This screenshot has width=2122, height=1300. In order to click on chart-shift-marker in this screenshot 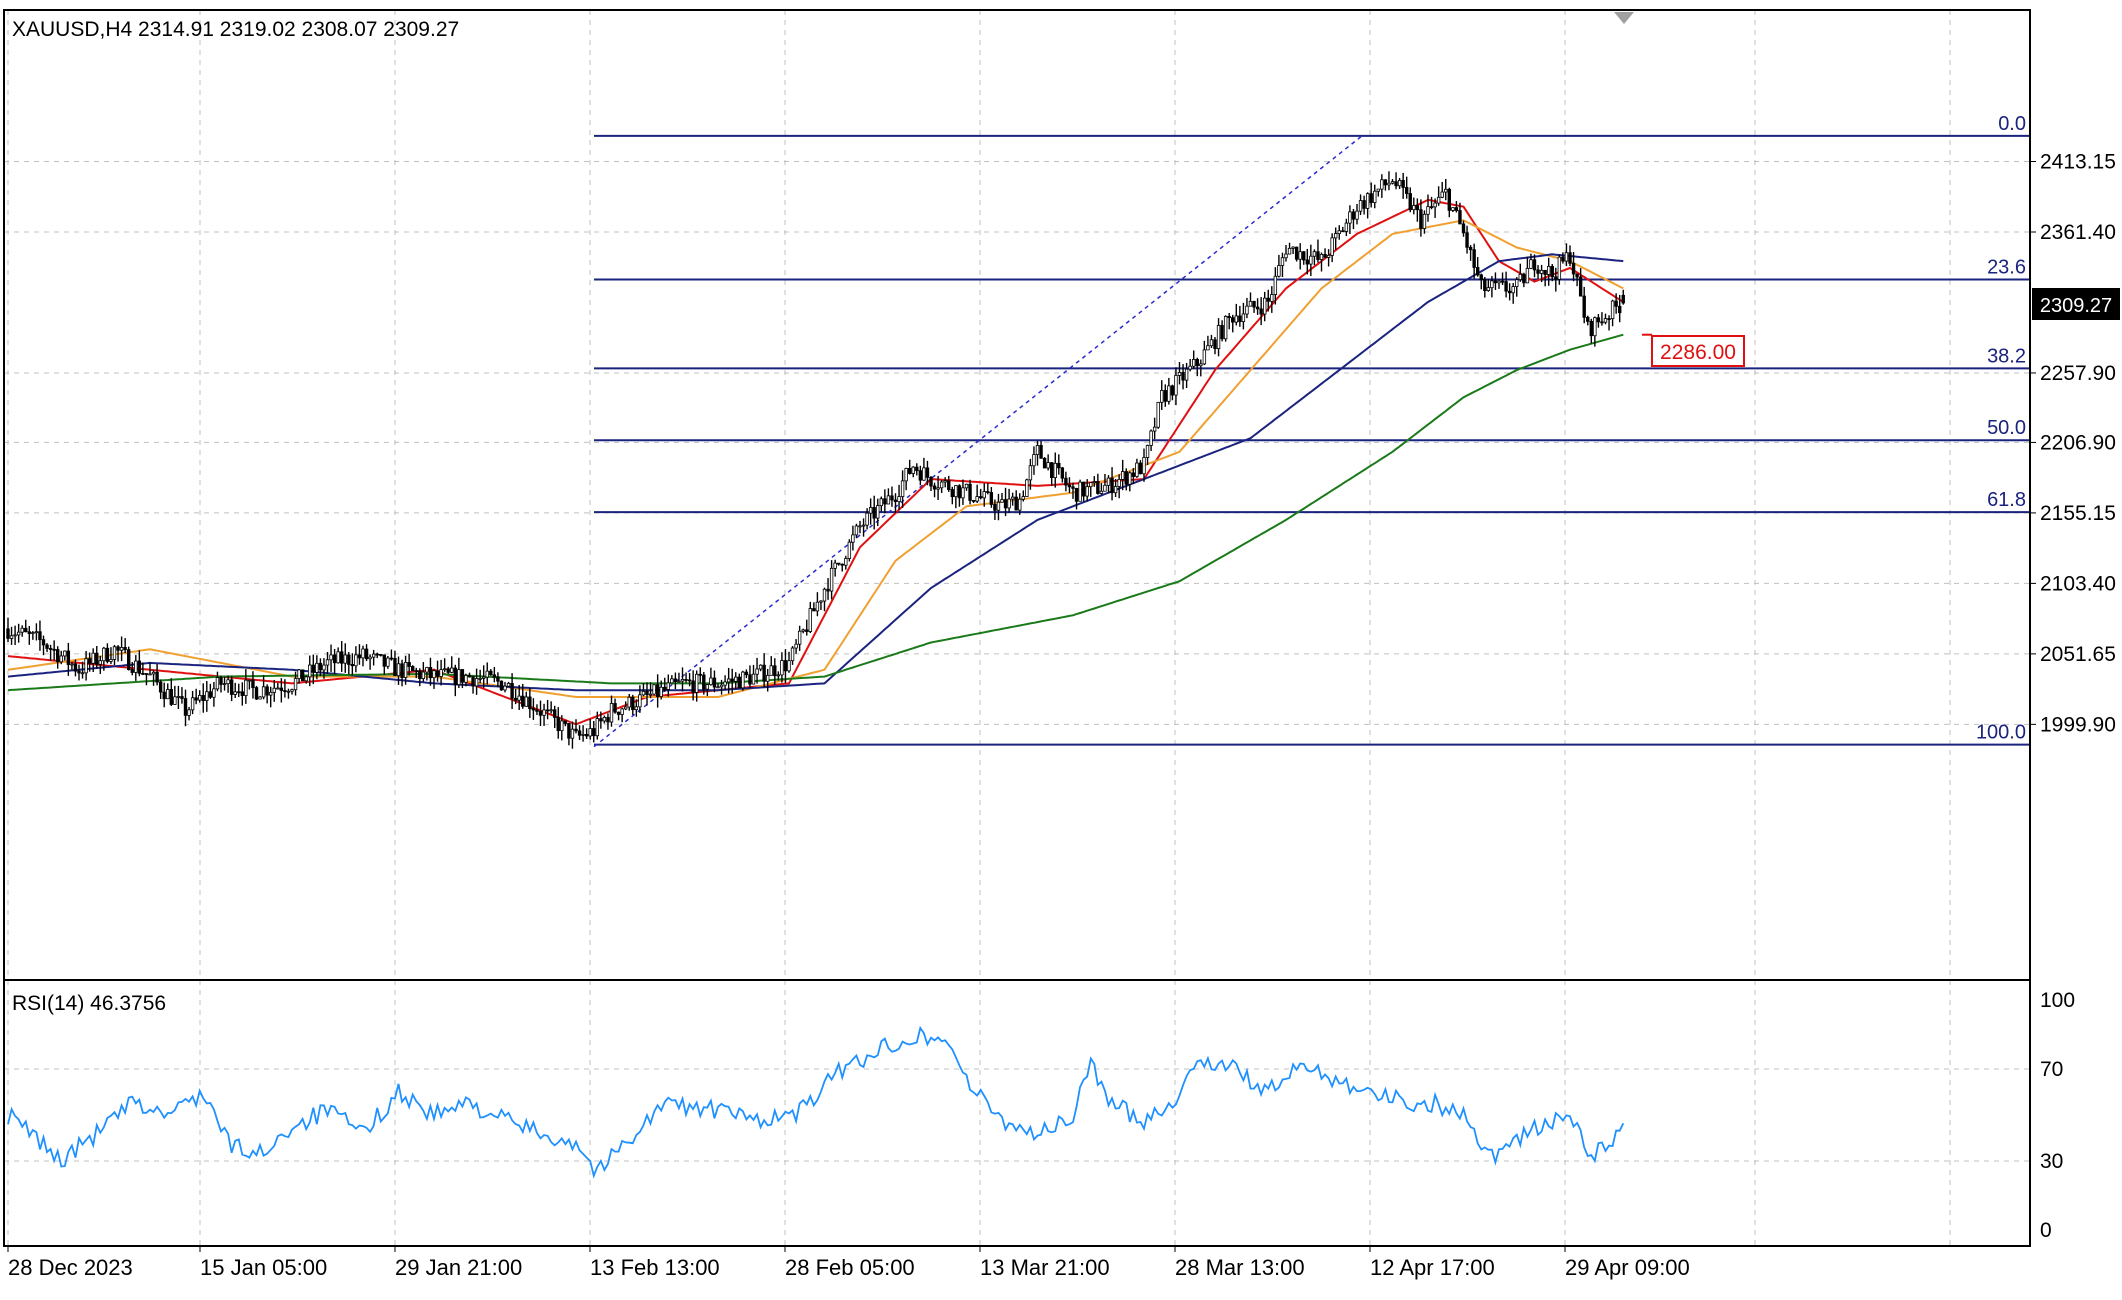, I will do `click(1624, 18)`.